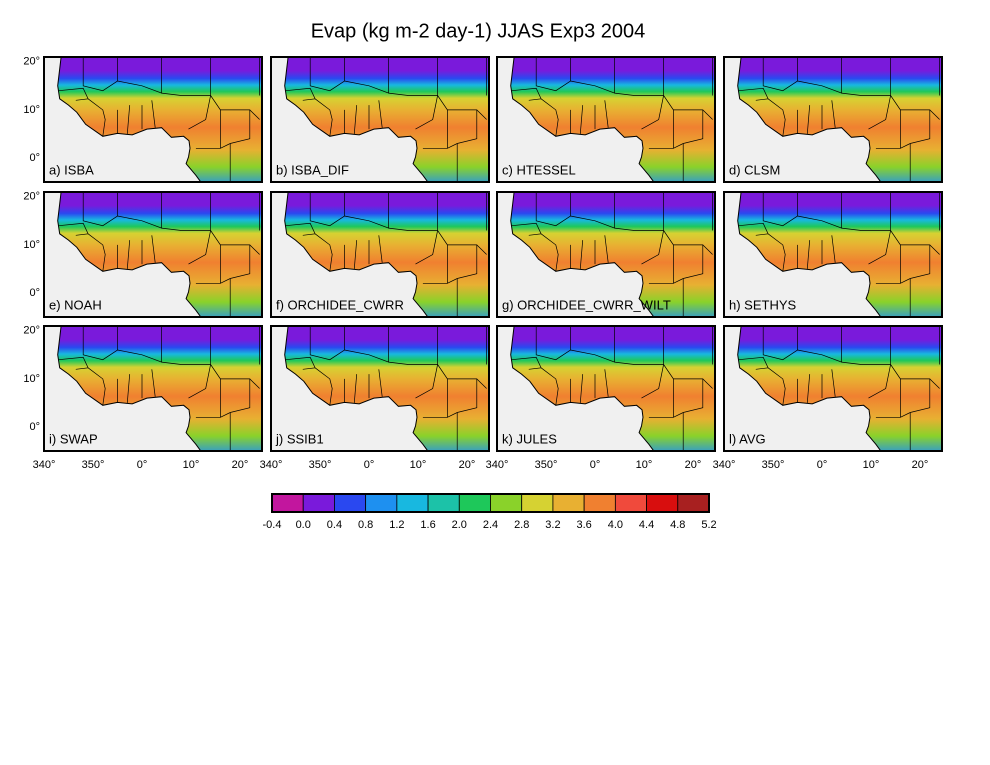 Image resolution: width=990 pixels, height=765 pixels. What do you see at coordinates (340, 304) in the screenshot?
I see `panel-label: f) ORCHIDEE_CWRR` at bounding box center [340, 304].